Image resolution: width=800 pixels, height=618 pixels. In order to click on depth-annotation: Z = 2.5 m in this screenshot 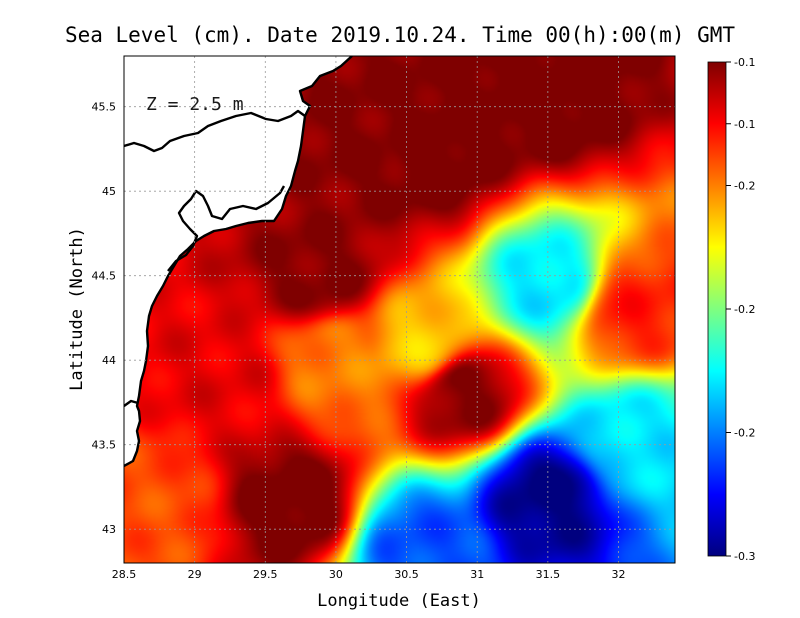, I will do `click(195, 104)`.